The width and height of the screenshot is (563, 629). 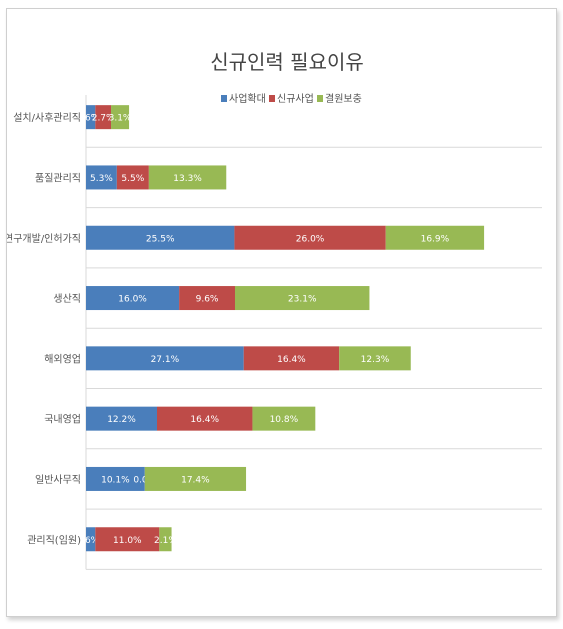 I want to click on data-label: 13.3%, so click(x=187, y=179).